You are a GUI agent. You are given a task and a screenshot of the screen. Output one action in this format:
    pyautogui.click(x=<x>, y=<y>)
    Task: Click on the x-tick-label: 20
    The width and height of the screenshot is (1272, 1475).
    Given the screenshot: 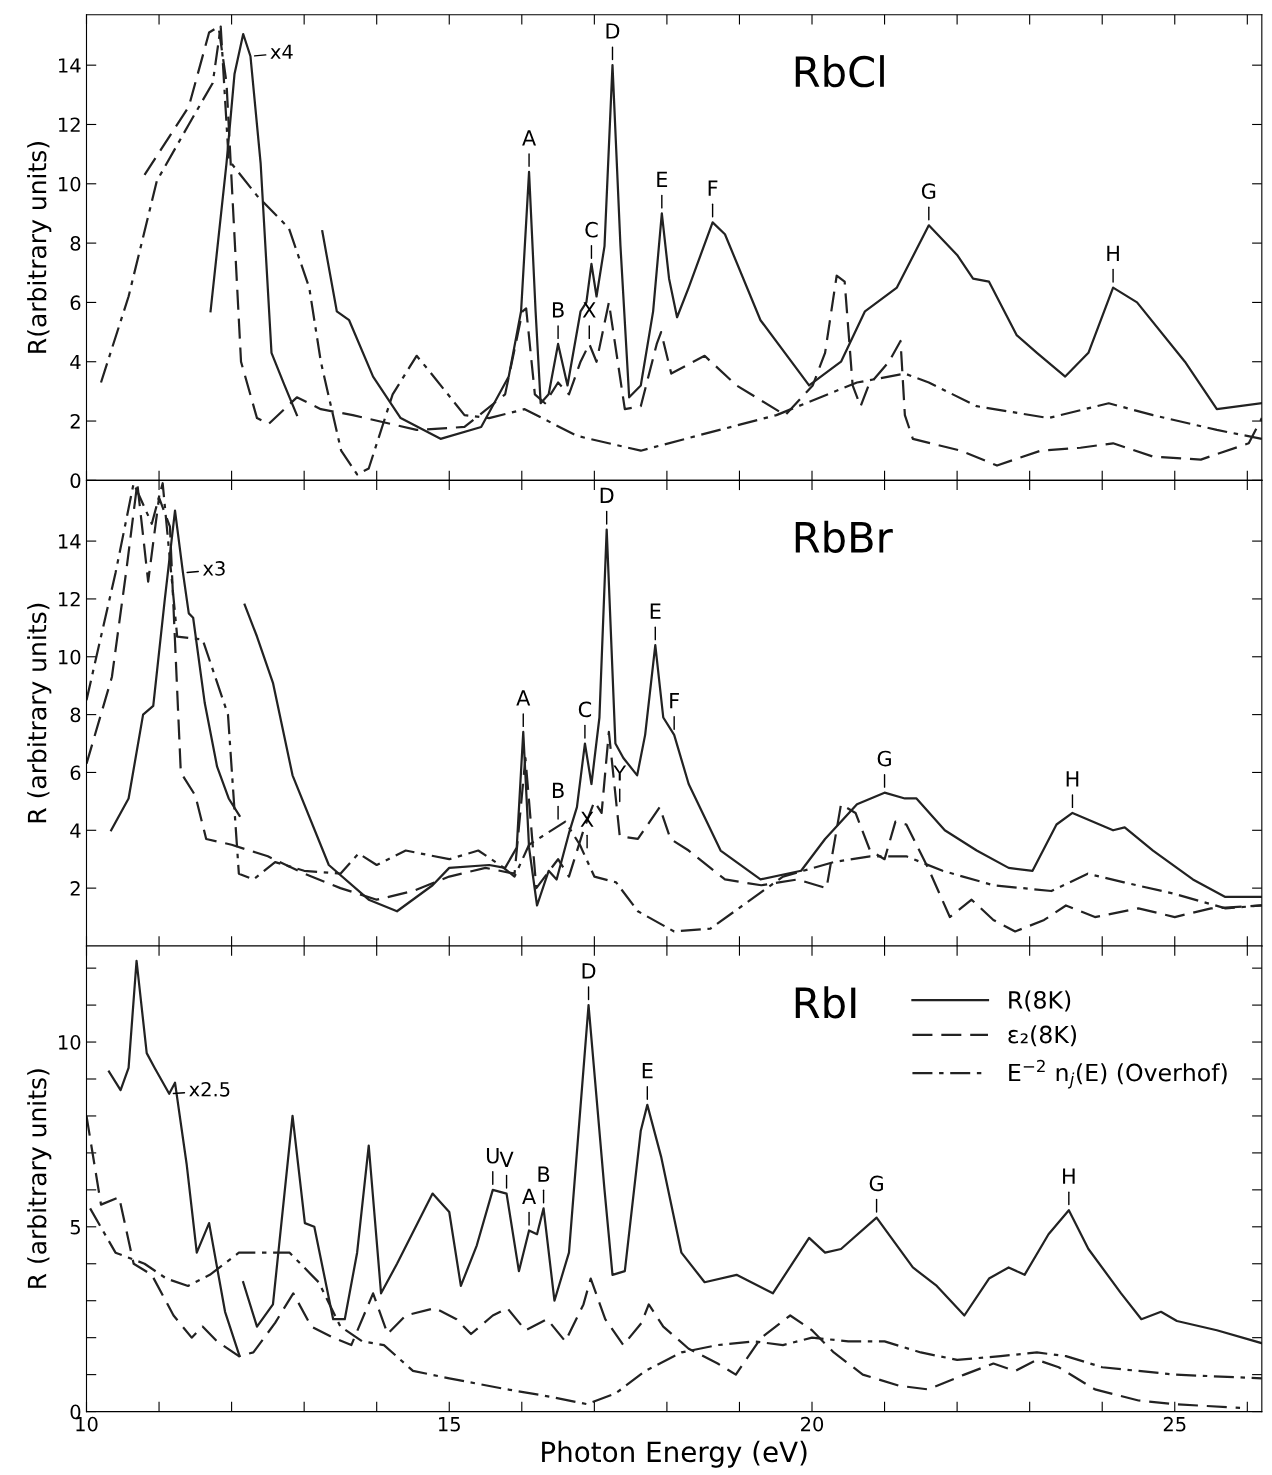 What is the action you would take?
    pyautogui.click(x=812, y=1424)
    